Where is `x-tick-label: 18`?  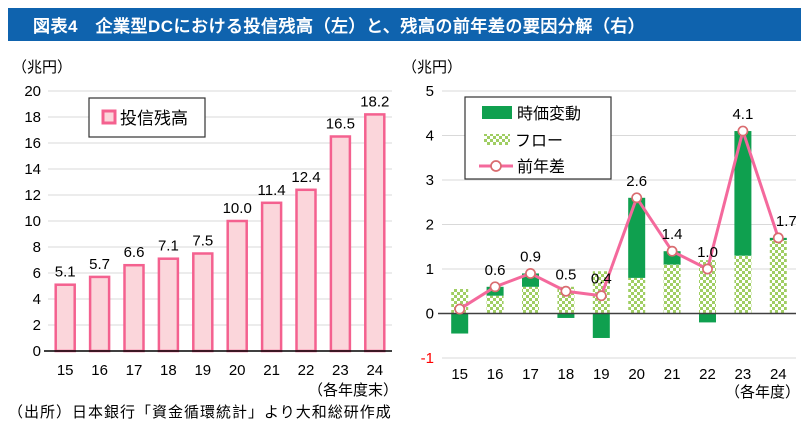
x-tick-label: 18 is located at coordinates (566, 374).